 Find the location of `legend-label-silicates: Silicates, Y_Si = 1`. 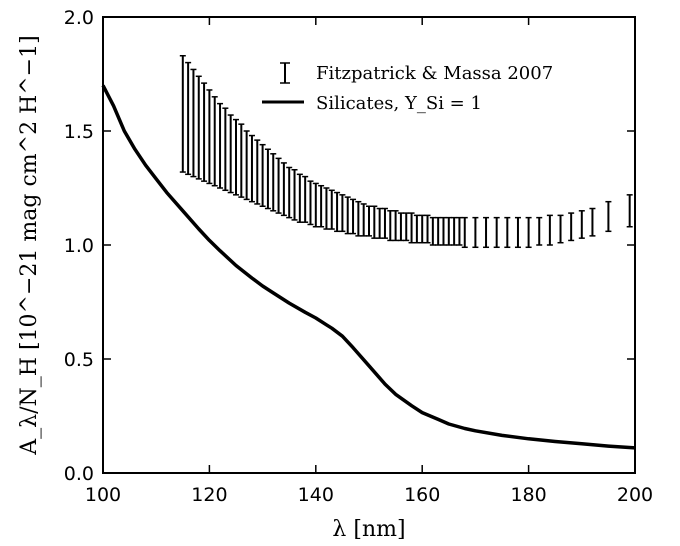

legend-label-silicates: Silicates, Y_Si = 1 is located at coordinates (399, 103).